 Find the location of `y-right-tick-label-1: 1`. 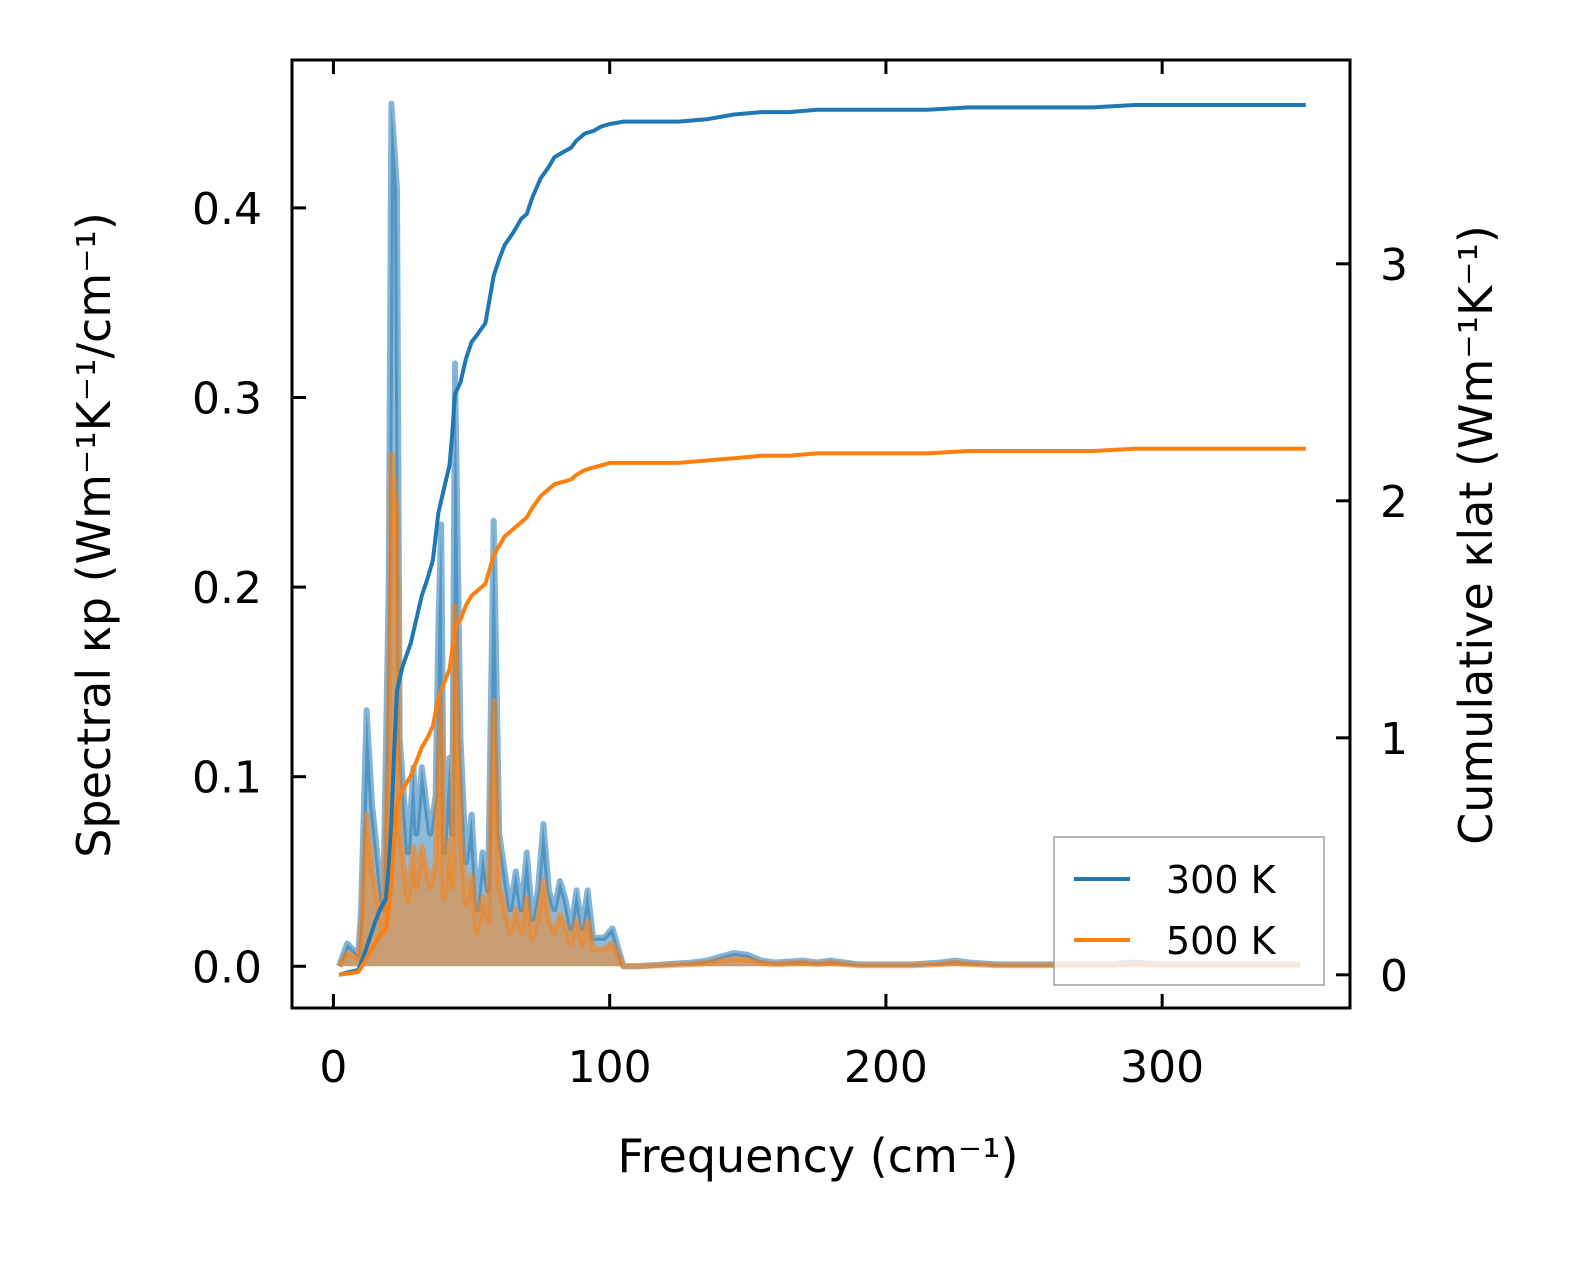

y-right-tick-label-1: 1 is located at coordinates (1394, 739).